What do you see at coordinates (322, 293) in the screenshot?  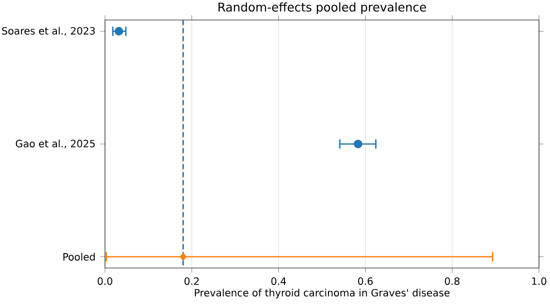 I see `x-axis-title: Prevalence of thyroid carcinoma in Graves' disease` at bounding box center [322, 293].